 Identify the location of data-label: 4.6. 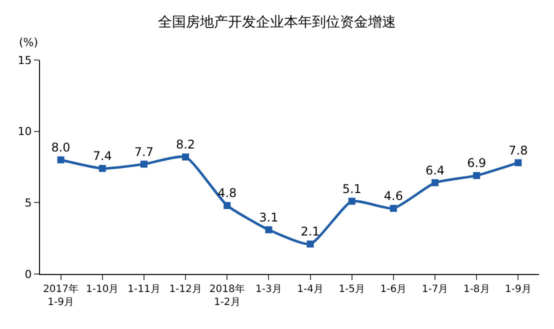
(394, 195).